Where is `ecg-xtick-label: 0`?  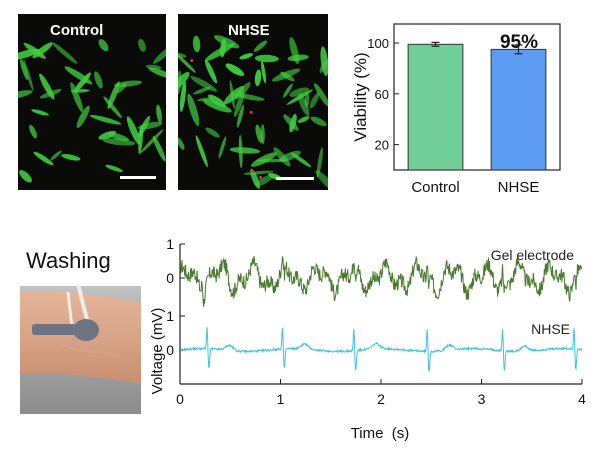
ecg-xtick-label: 0 is located at coordinates (180, 399).